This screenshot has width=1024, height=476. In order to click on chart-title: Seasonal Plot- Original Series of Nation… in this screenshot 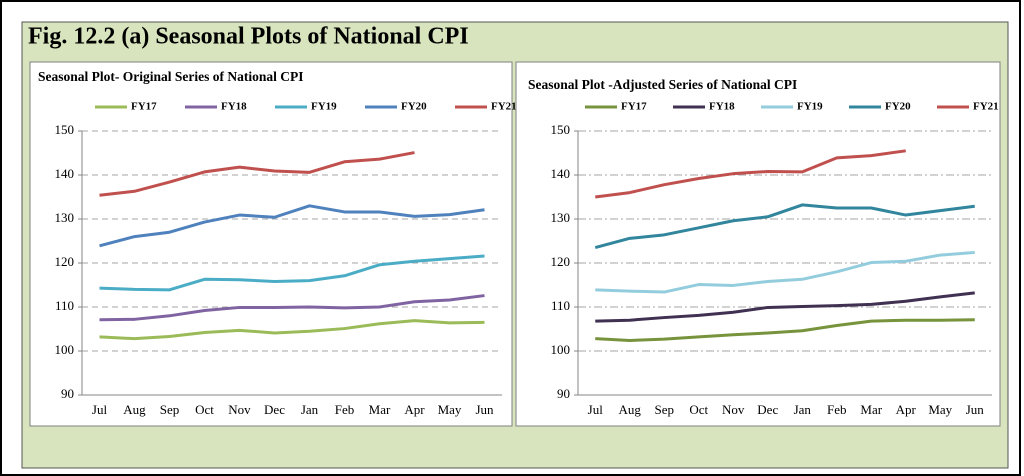, I will do `click(171, 76)`.